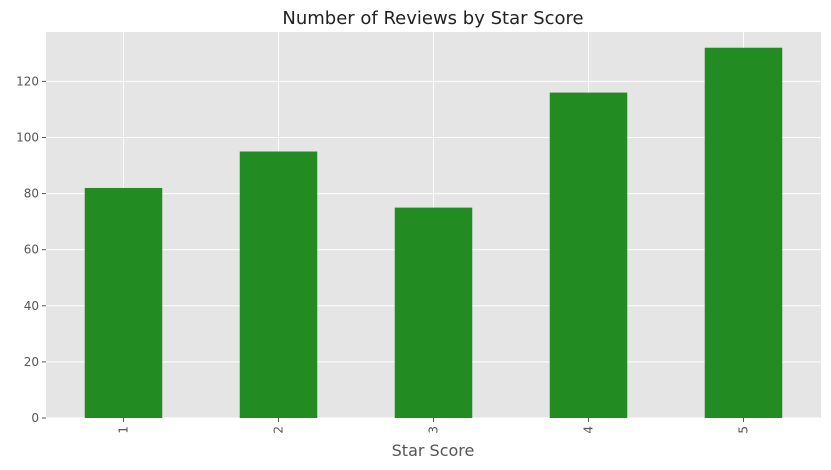 The image size is (831, 470). What do you see at coordinates (35, 418) in the screenshot?
I see `y-tick-label: 0` at bounding box center [35, 418].